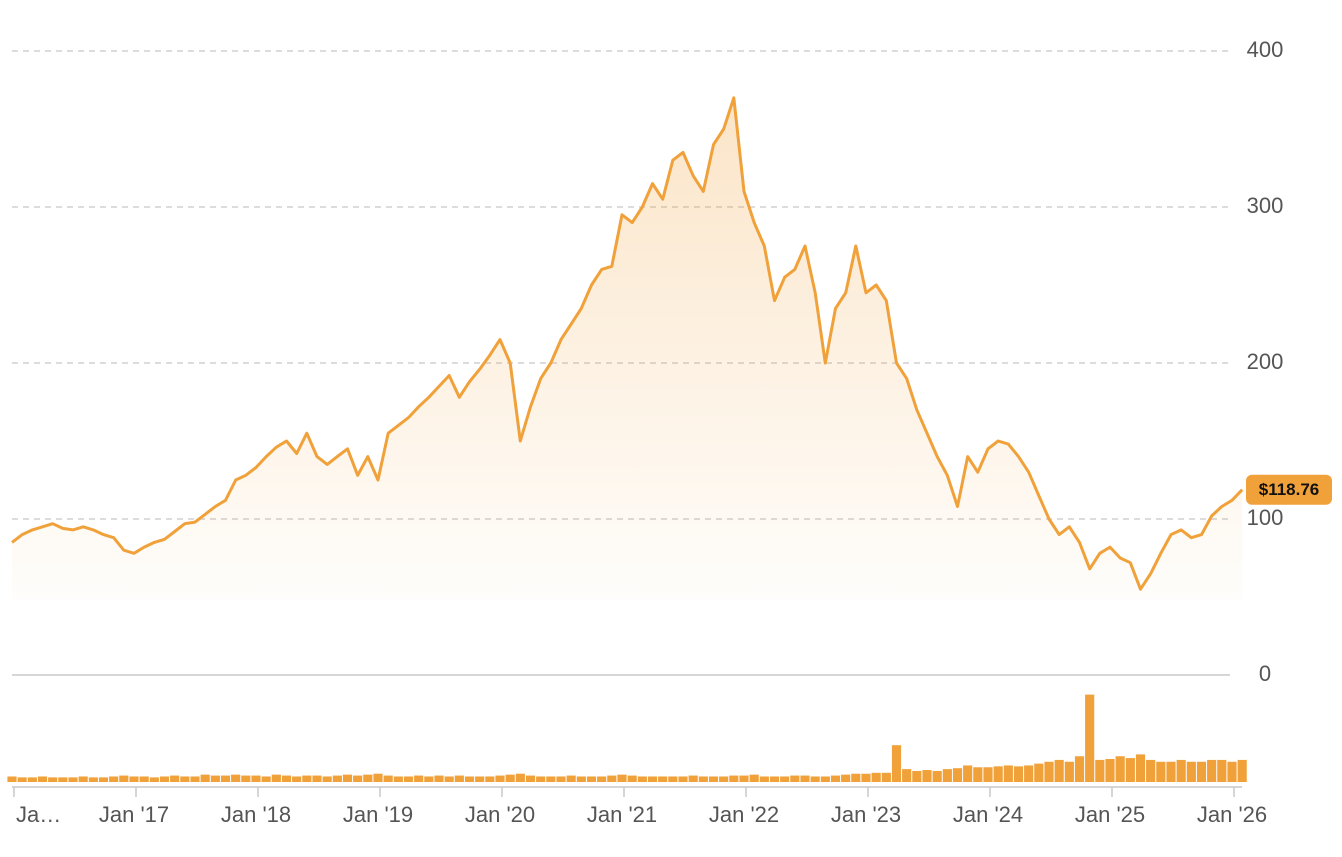  Describe the element at coordinates (1265, 205) in the screenshot. I see `y-tick-label: 300` at that location.